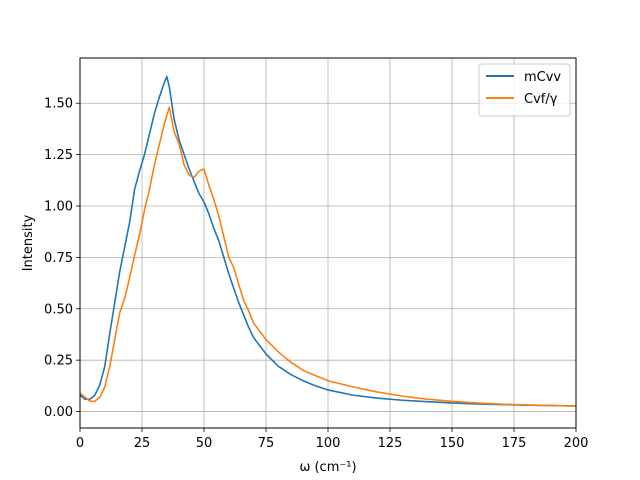 This screenshot has height=480, width=640. What do you see at coordinates (452, 443) in the screenshot?
I see `x-tick-label: 150` at bounding box center [452, 443].